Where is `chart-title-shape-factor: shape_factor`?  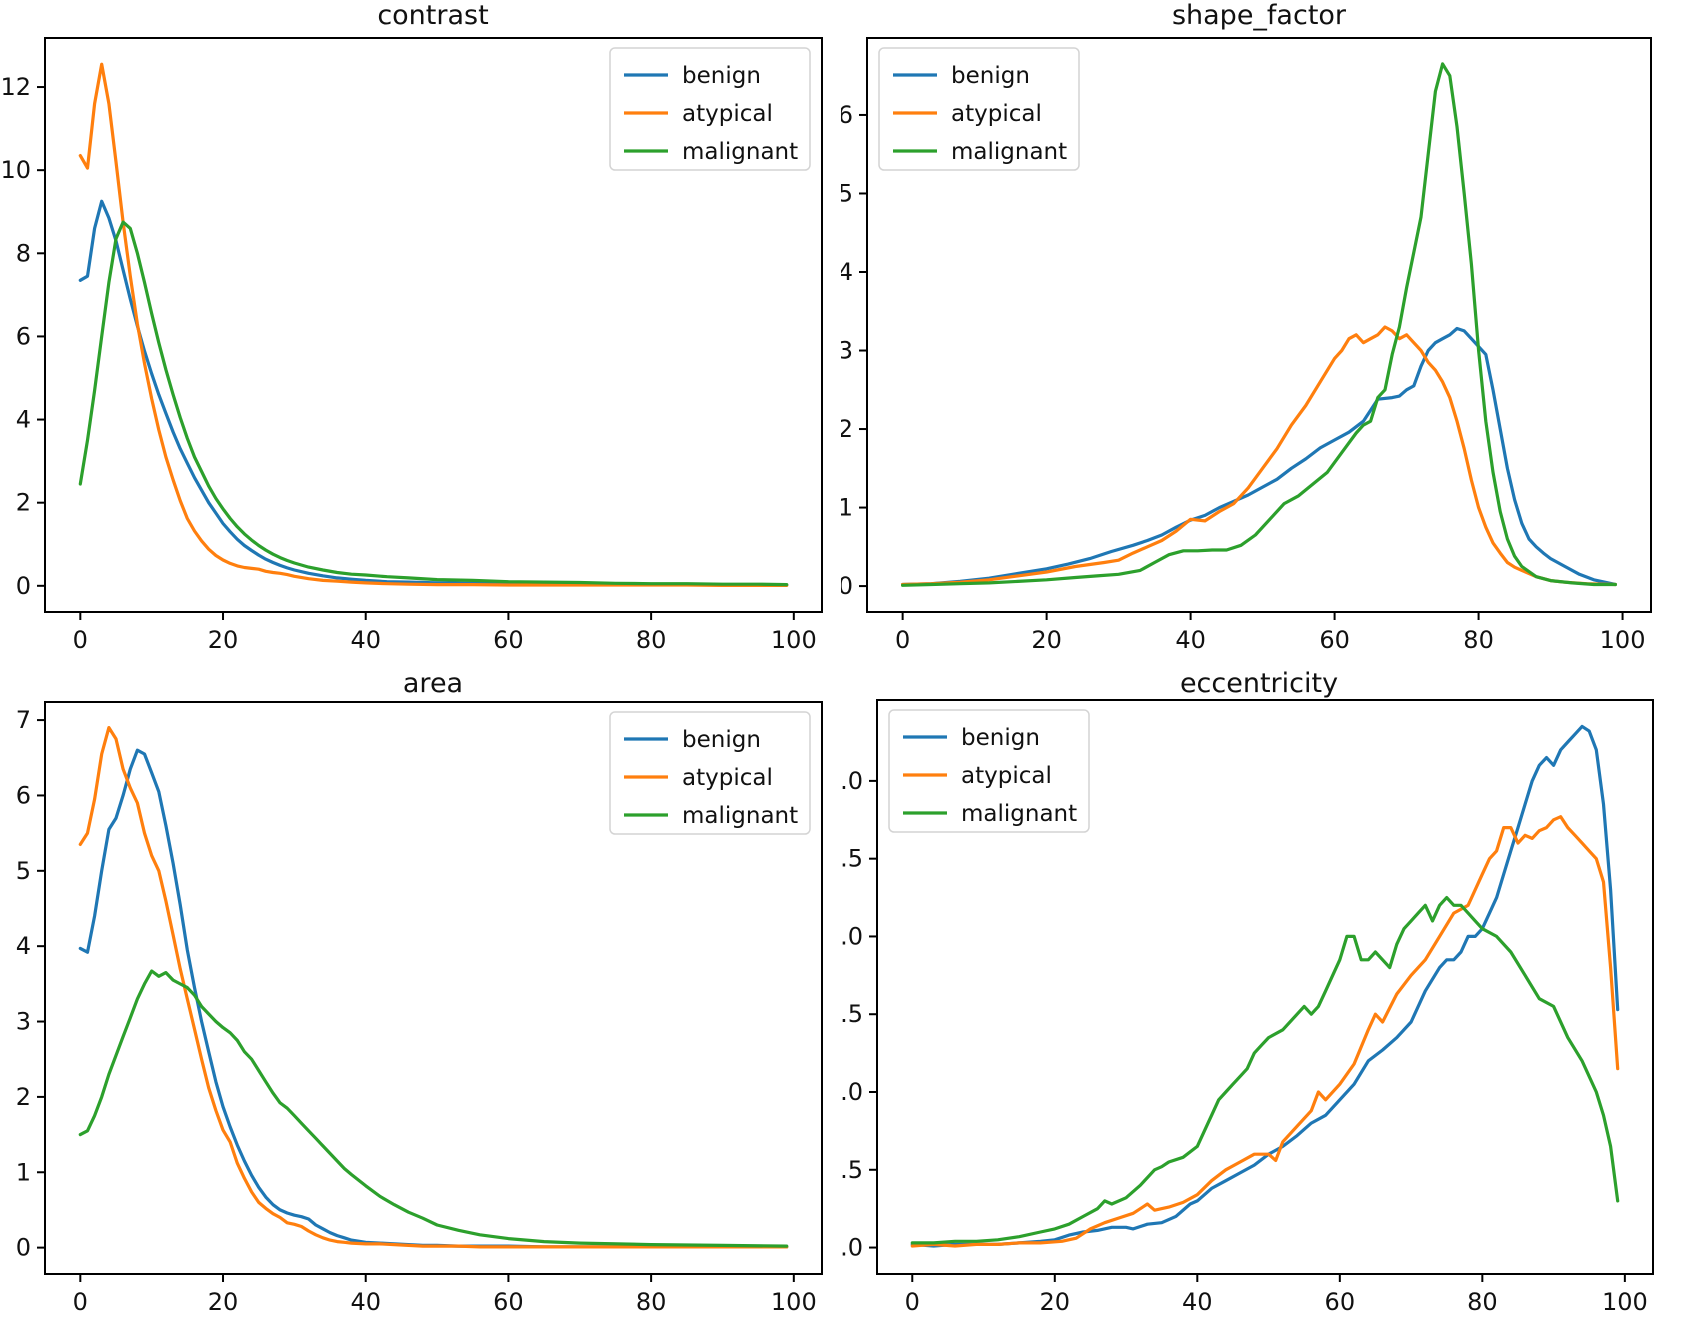
chart-title-shape-factor: shape_factor is located at coordinates (1259, 15).